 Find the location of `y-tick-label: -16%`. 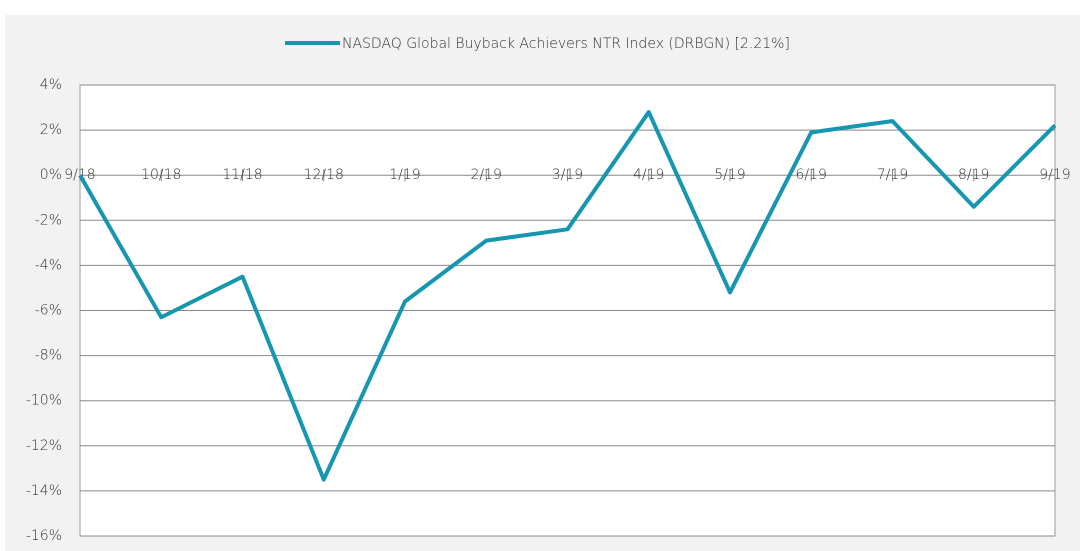

y-tick-label: -16% is located at coordinates (44, 536).